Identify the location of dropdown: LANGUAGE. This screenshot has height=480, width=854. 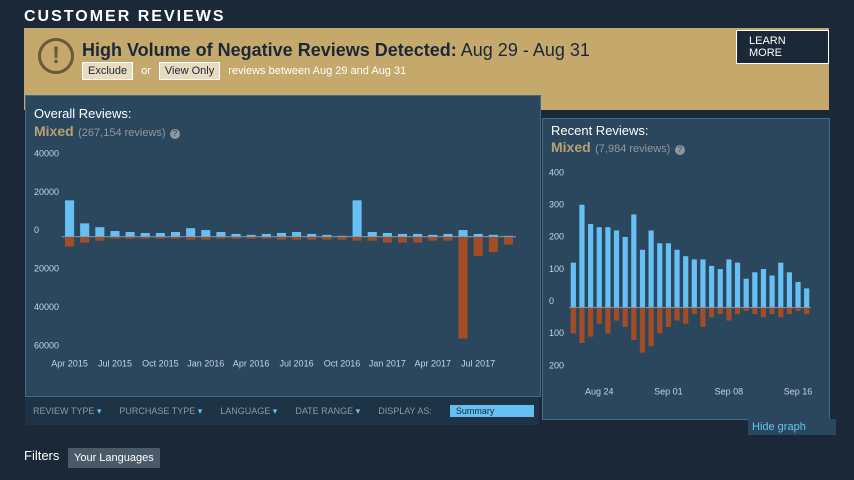
(248, 411).